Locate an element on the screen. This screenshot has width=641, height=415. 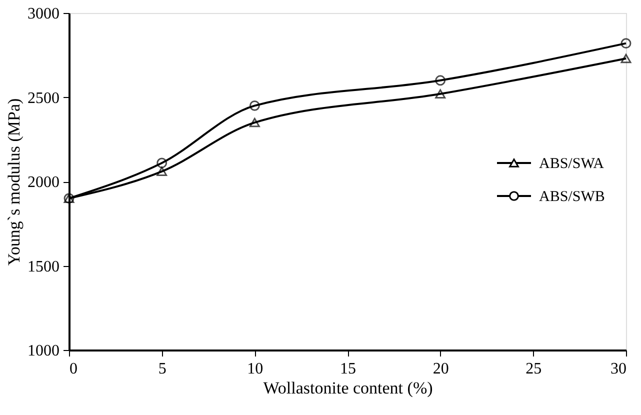
x-tick-label: 10 is located at coordinates (255, 369).